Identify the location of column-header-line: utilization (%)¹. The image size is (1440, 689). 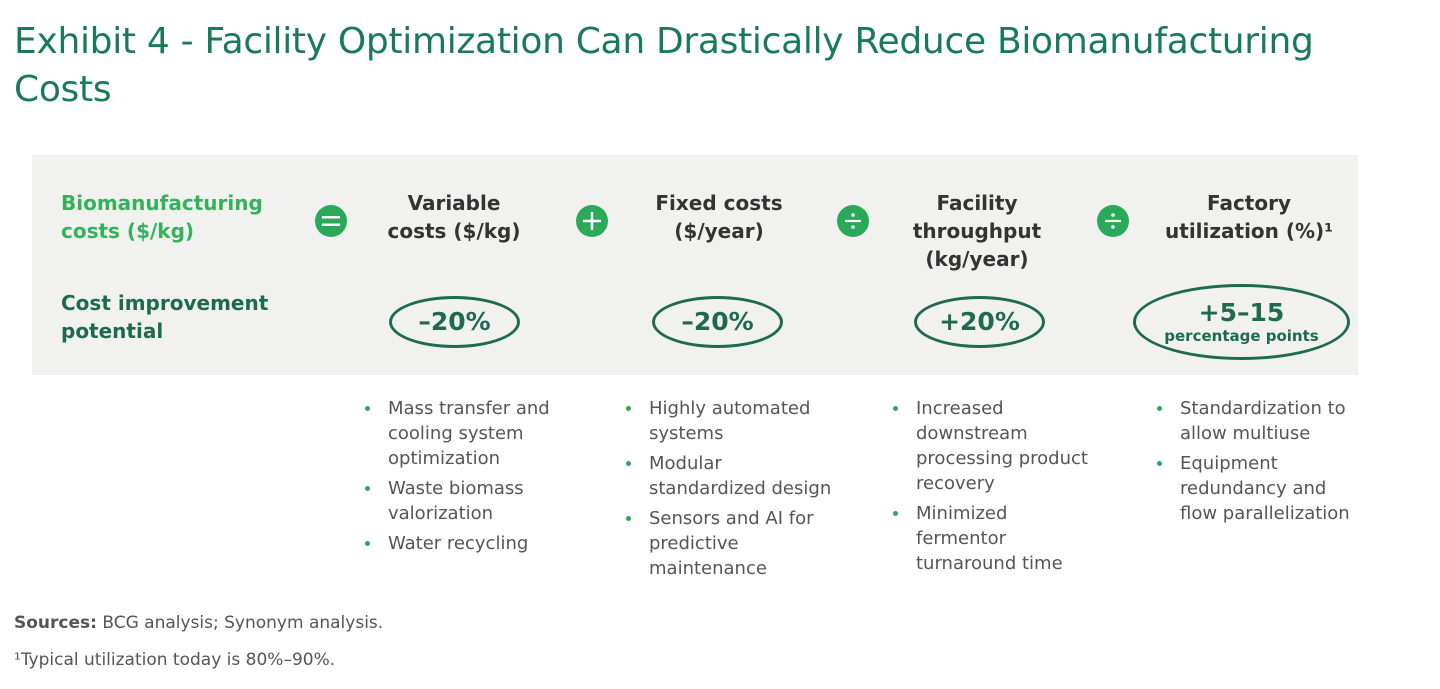
(1249, 231).